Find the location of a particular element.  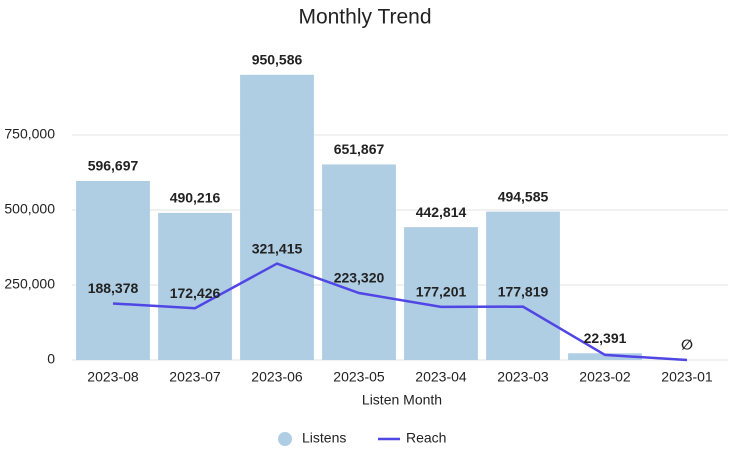

x-tick-label: 2023-07 is located at coordinates (195, 377).